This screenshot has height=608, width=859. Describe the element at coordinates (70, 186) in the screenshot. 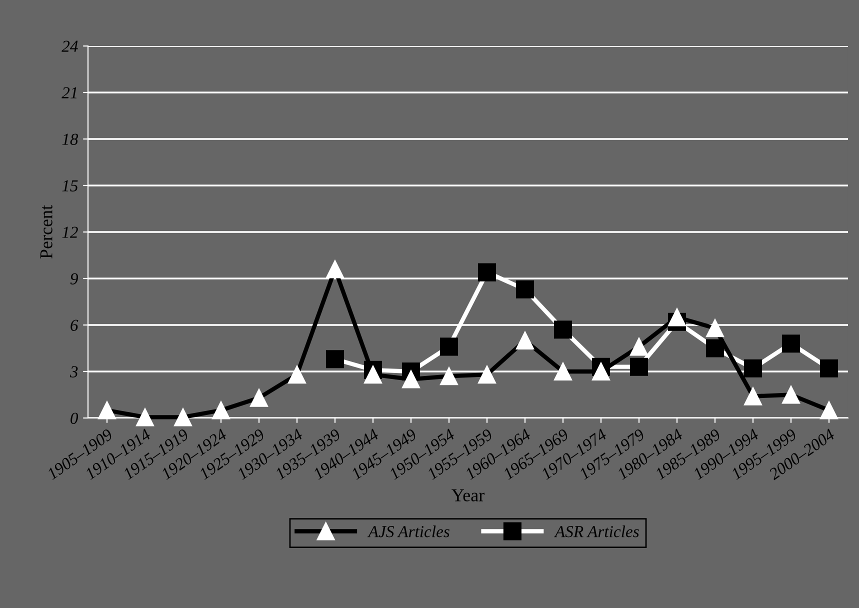

I see `y-tick-label: 15` at that location.